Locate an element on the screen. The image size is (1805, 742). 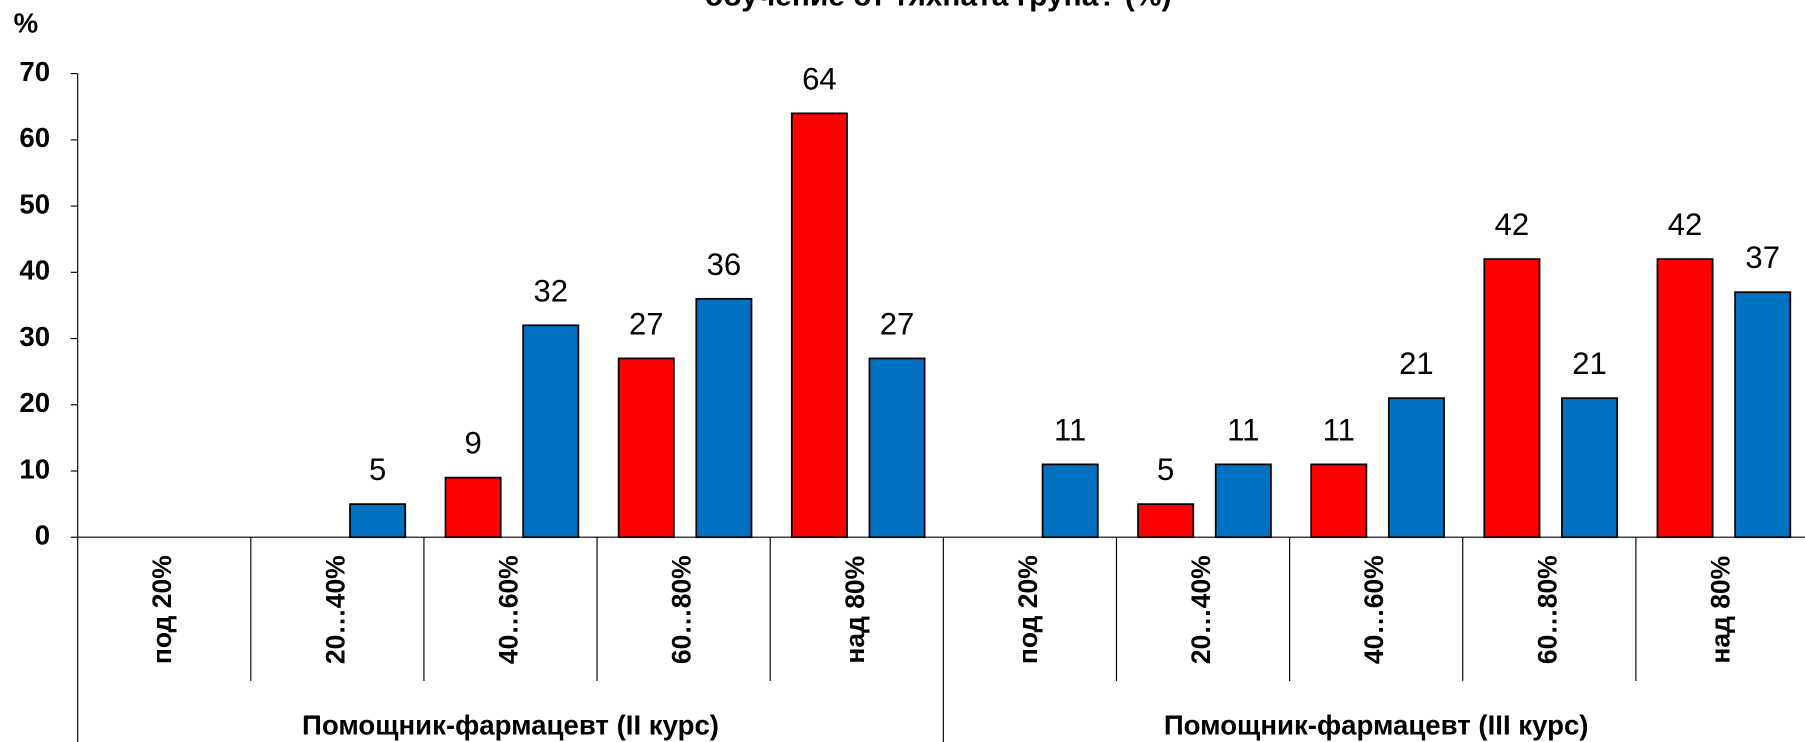
group-label: Помощник-фармацевт (II курс) is located at coordinates (510, 724).